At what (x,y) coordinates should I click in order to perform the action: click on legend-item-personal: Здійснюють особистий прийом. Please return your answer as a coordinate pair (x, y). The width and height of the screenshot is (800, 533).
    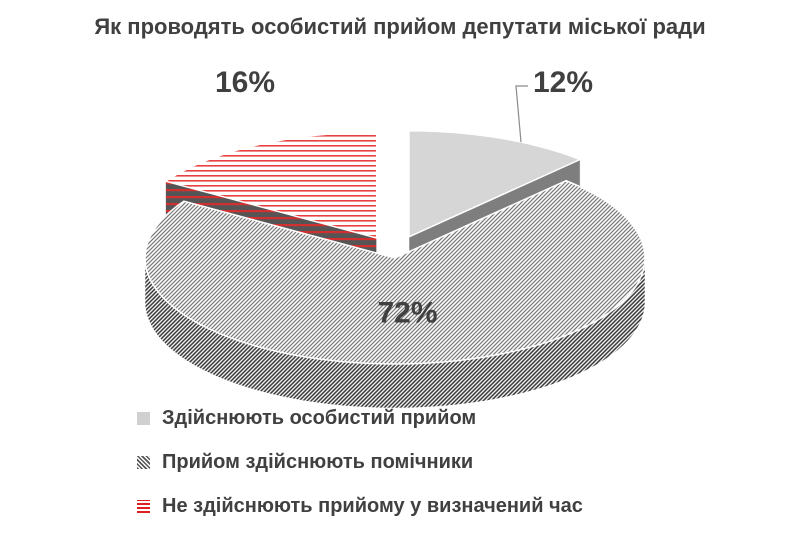
    Looking at the image, I should click on (360, 418).